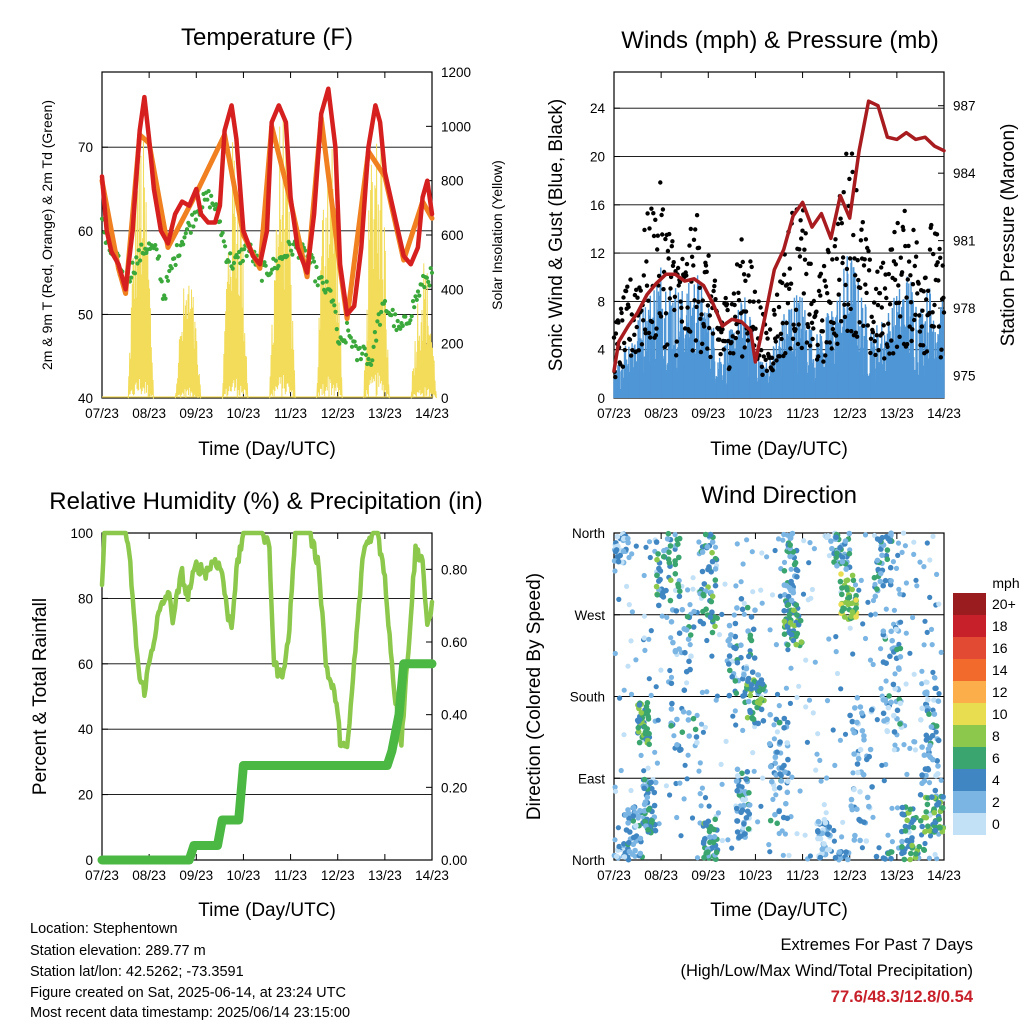  What do you see at coordinates (290, 875) in the screenshot?
I see `humidity-xtick-label-4: 11/23` at bounding box center [290, 875].